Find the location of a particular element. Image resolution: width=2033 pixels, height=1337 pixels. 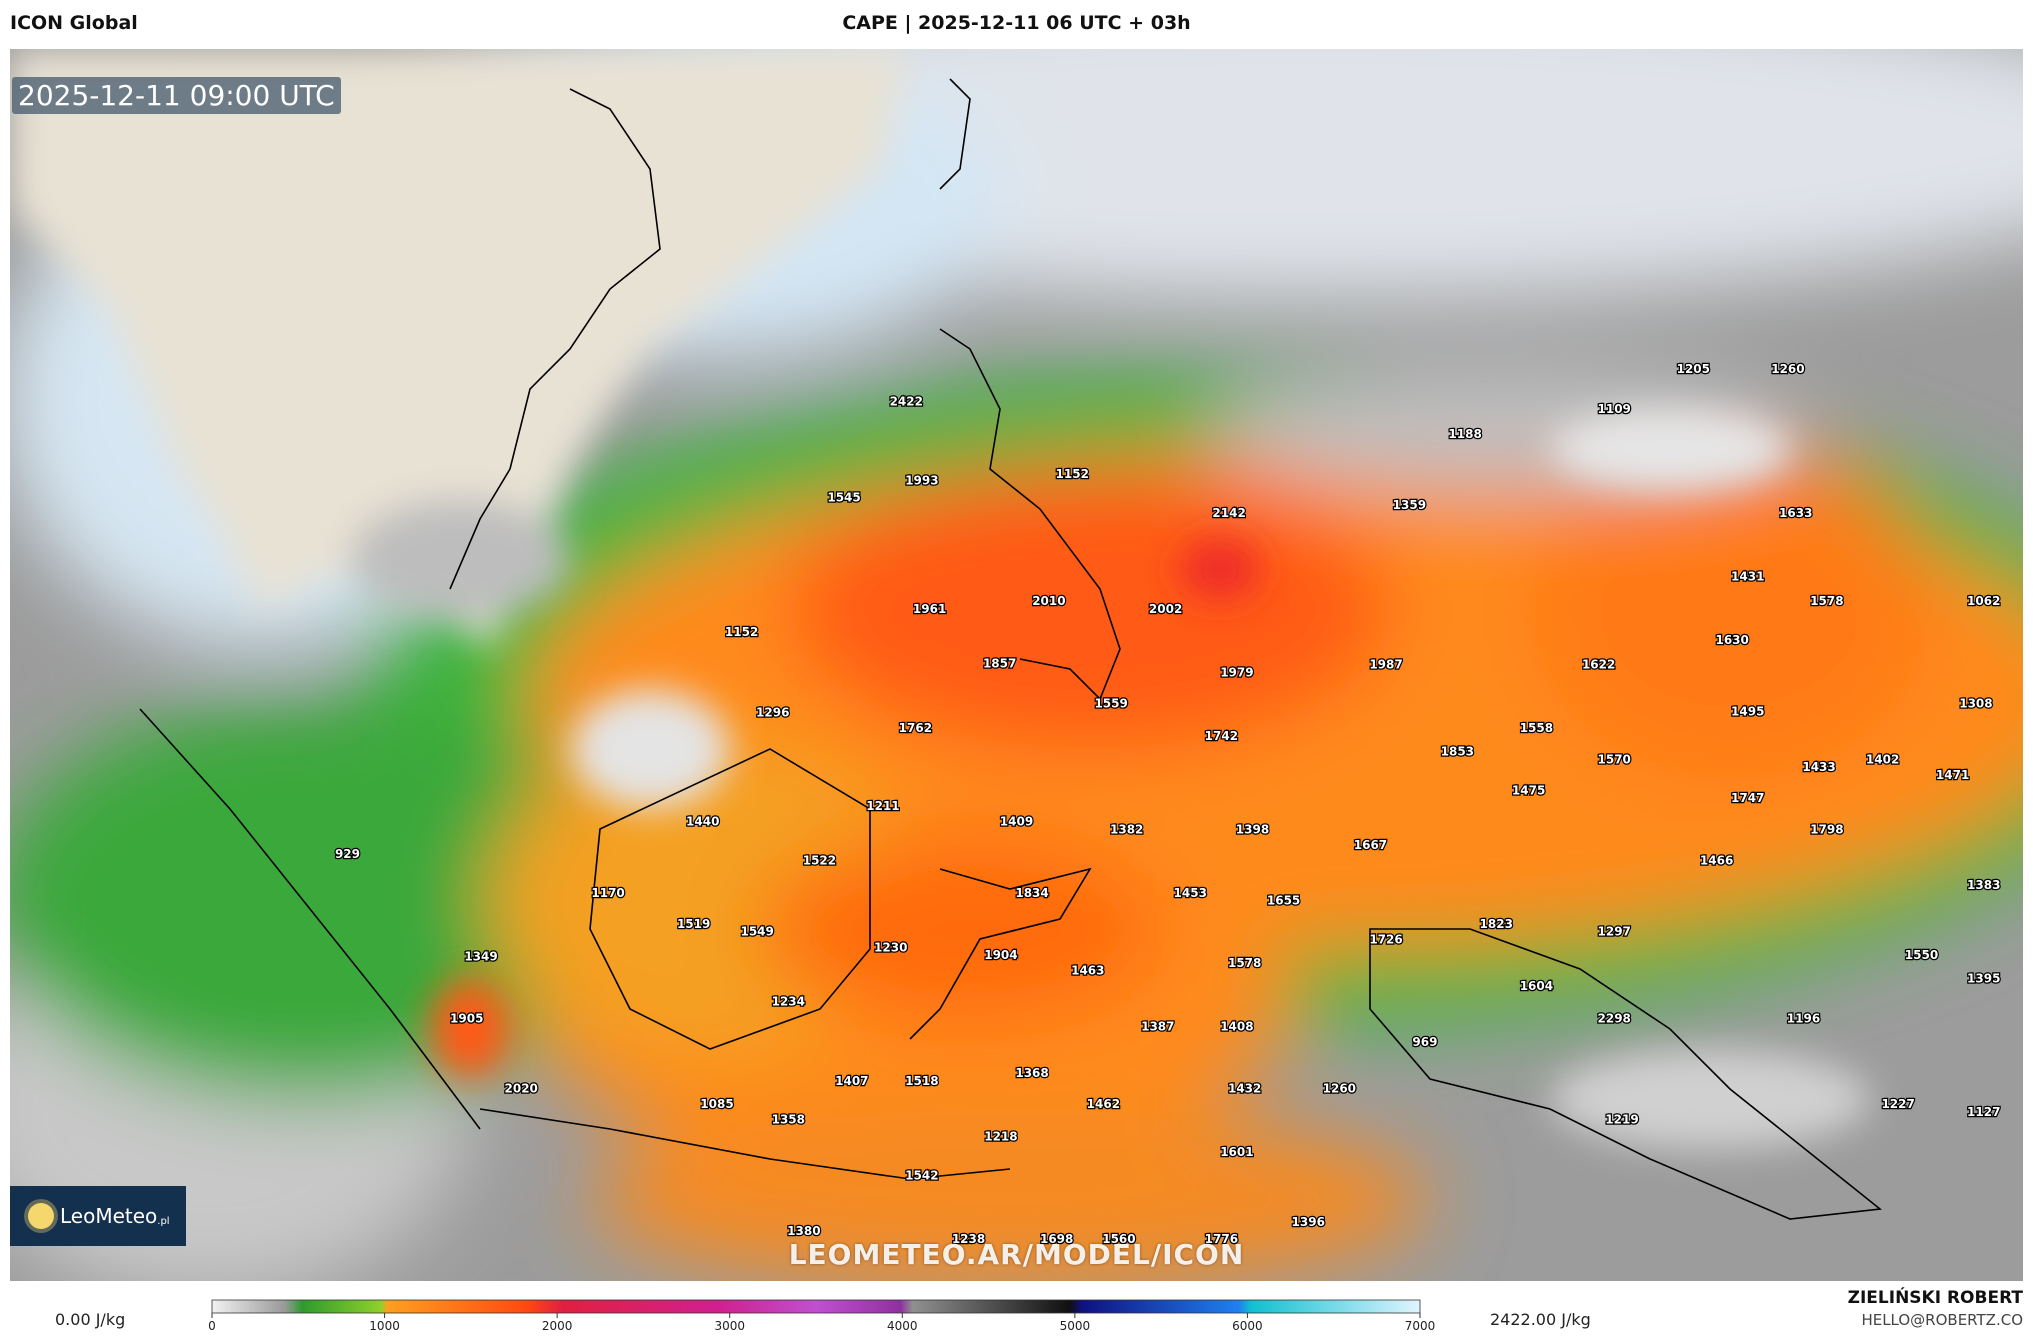

author-name: ZIELIŃSKI ROBERT is located at coordinates (1935, 1298).